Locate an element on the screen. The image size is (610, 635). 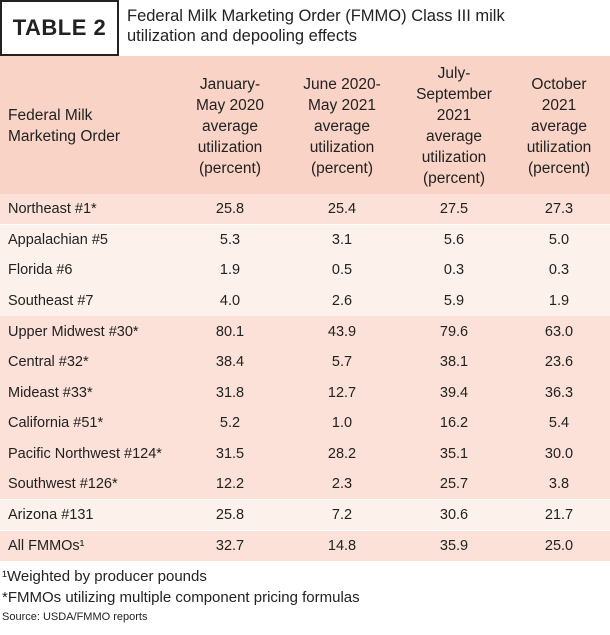
column-header-oct-2021: October 2021 average utilization (percent) is located at coordinates (559, 126).